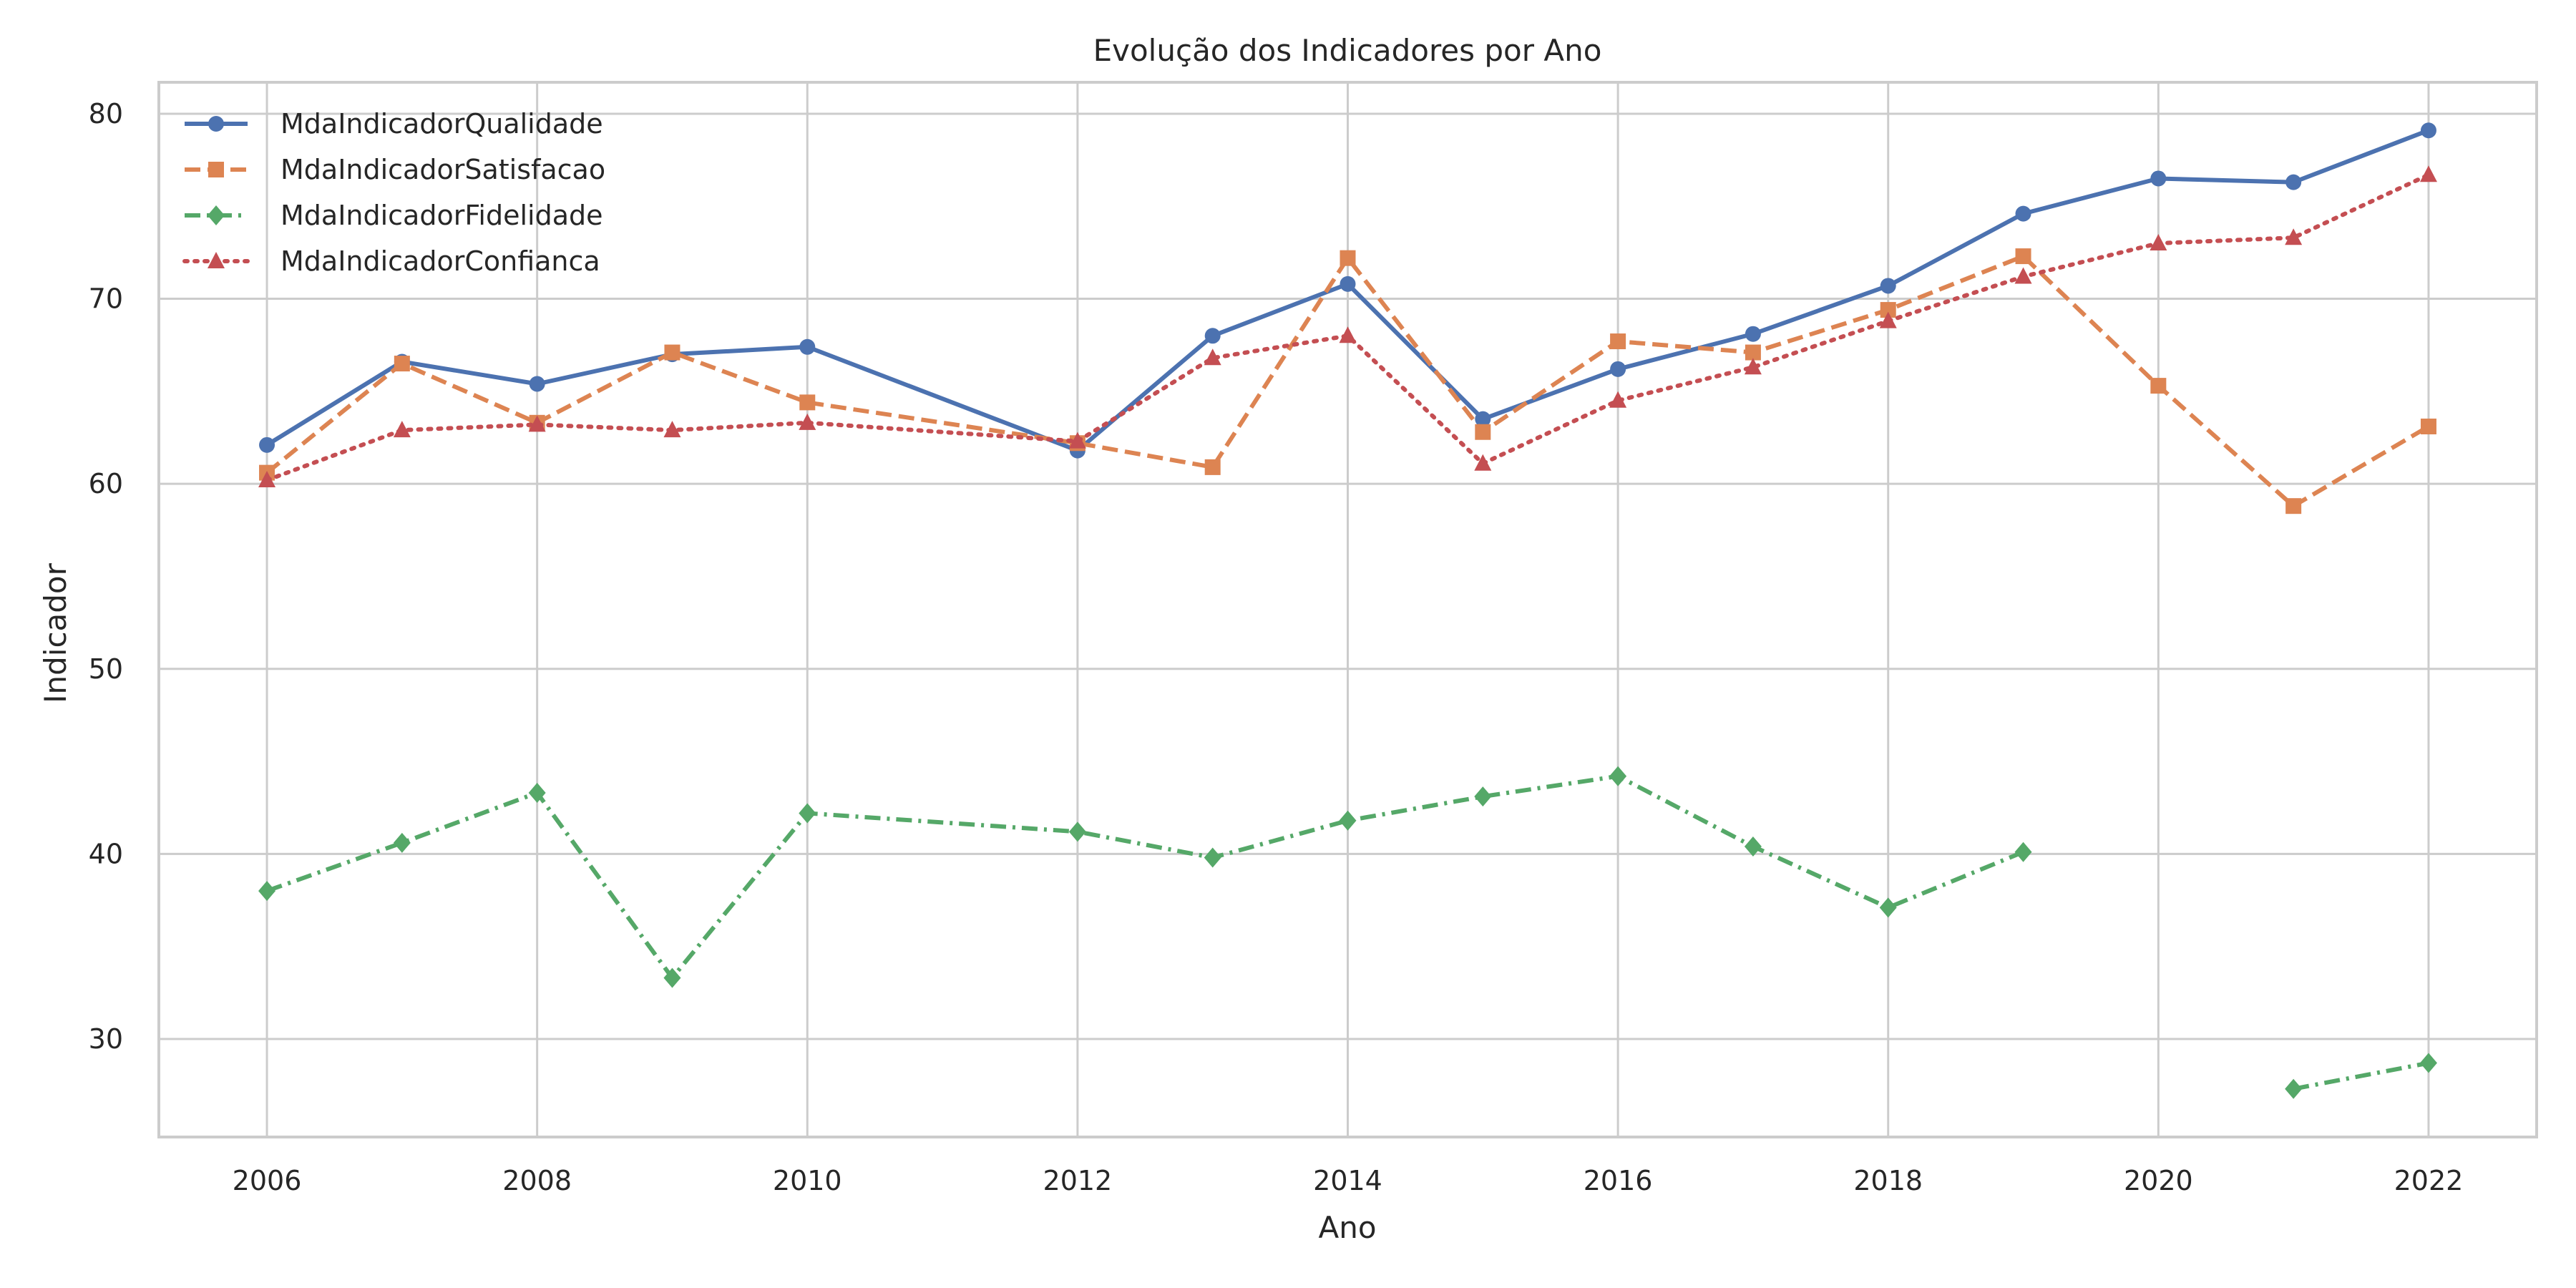 Image resolution: width=2576 pixels, height=1288 pixels. I want to click on legend-item: MdaIndicadorQualidade, so click(394, 124).